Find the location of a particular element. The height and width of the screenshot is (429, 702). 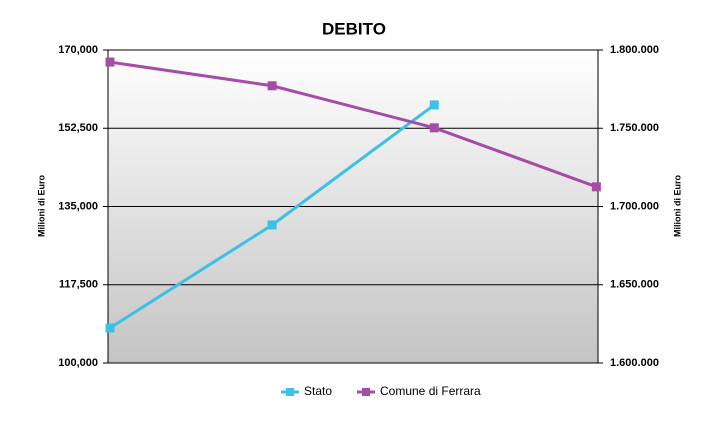

y2-axis-label: Milioni di Euro is located at coordinates (677, 206).